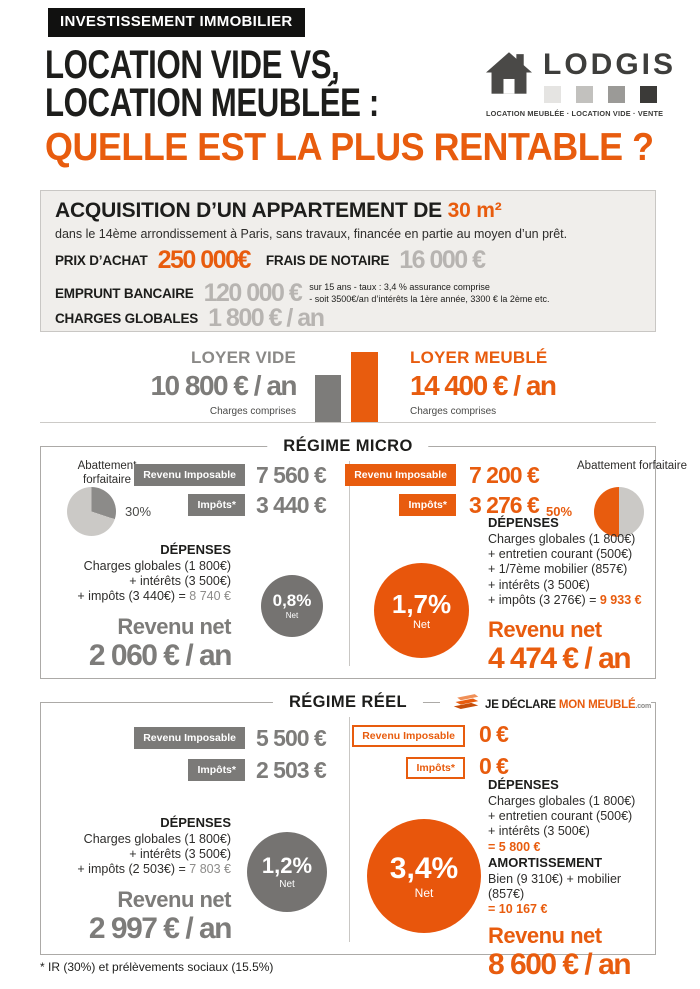  Describe the element at coordinates (138, 511) in the screenshot. I see `abattement-pct-vide: 30%` at that location.